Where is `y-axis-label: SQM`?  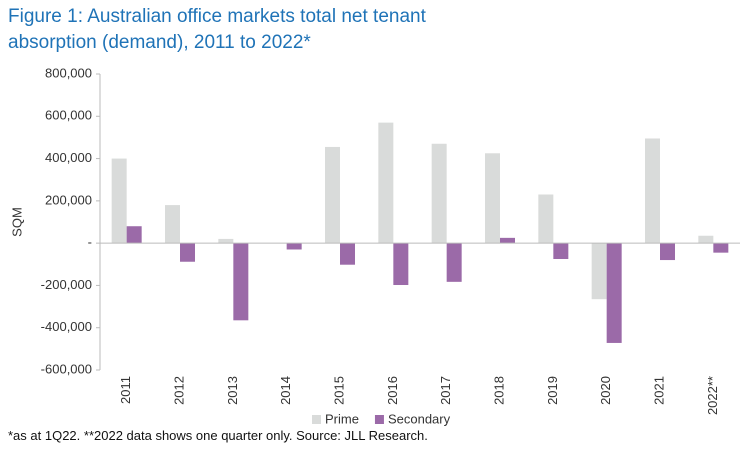 y-axis-label: SQM is located at coordinates (16, 222).